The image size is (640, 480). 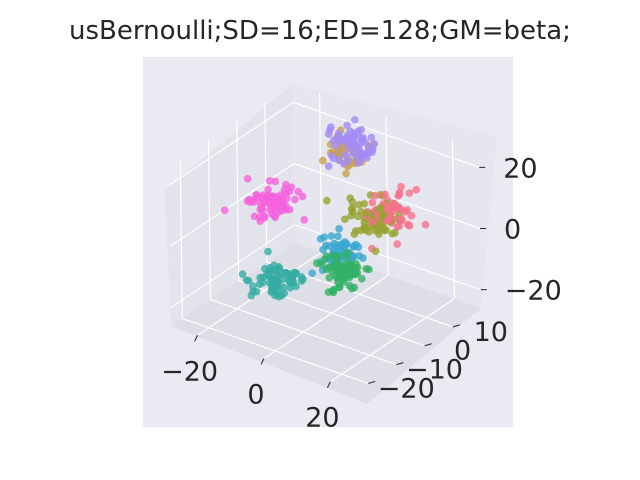 I want to click on z-tick-label: −20, so click(x=533, y=291).